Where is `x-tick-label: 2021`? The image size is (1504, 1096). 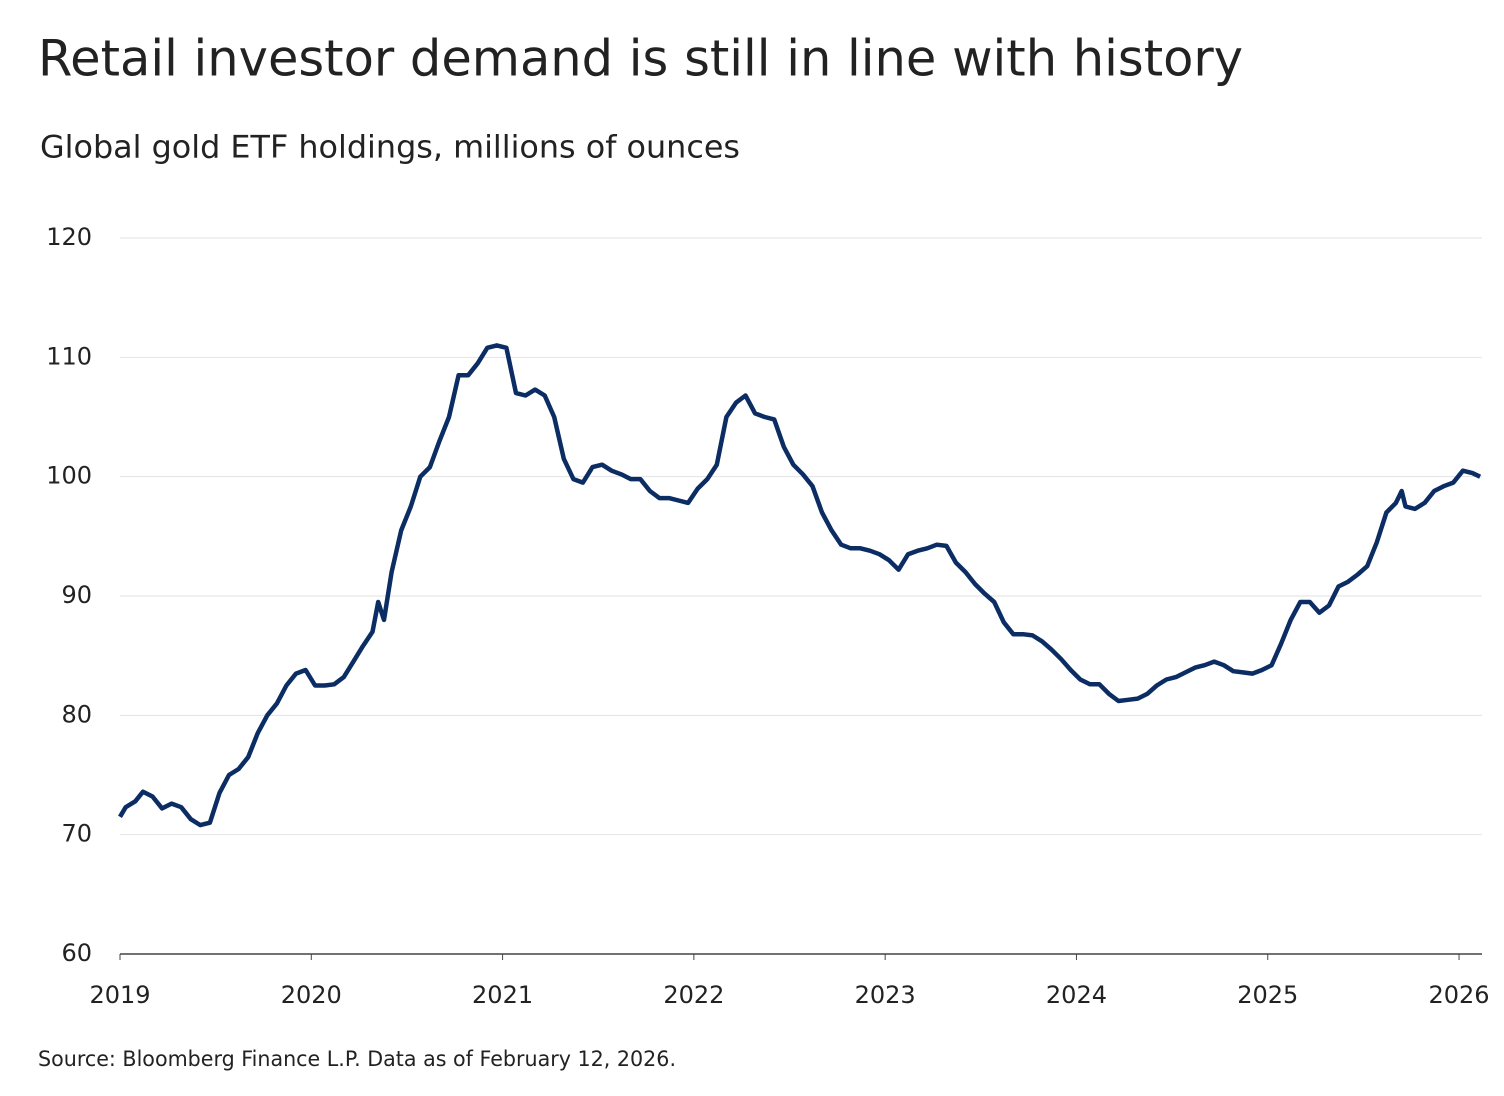
x-tick-label: 2021 is located at coordinates (502, 995).